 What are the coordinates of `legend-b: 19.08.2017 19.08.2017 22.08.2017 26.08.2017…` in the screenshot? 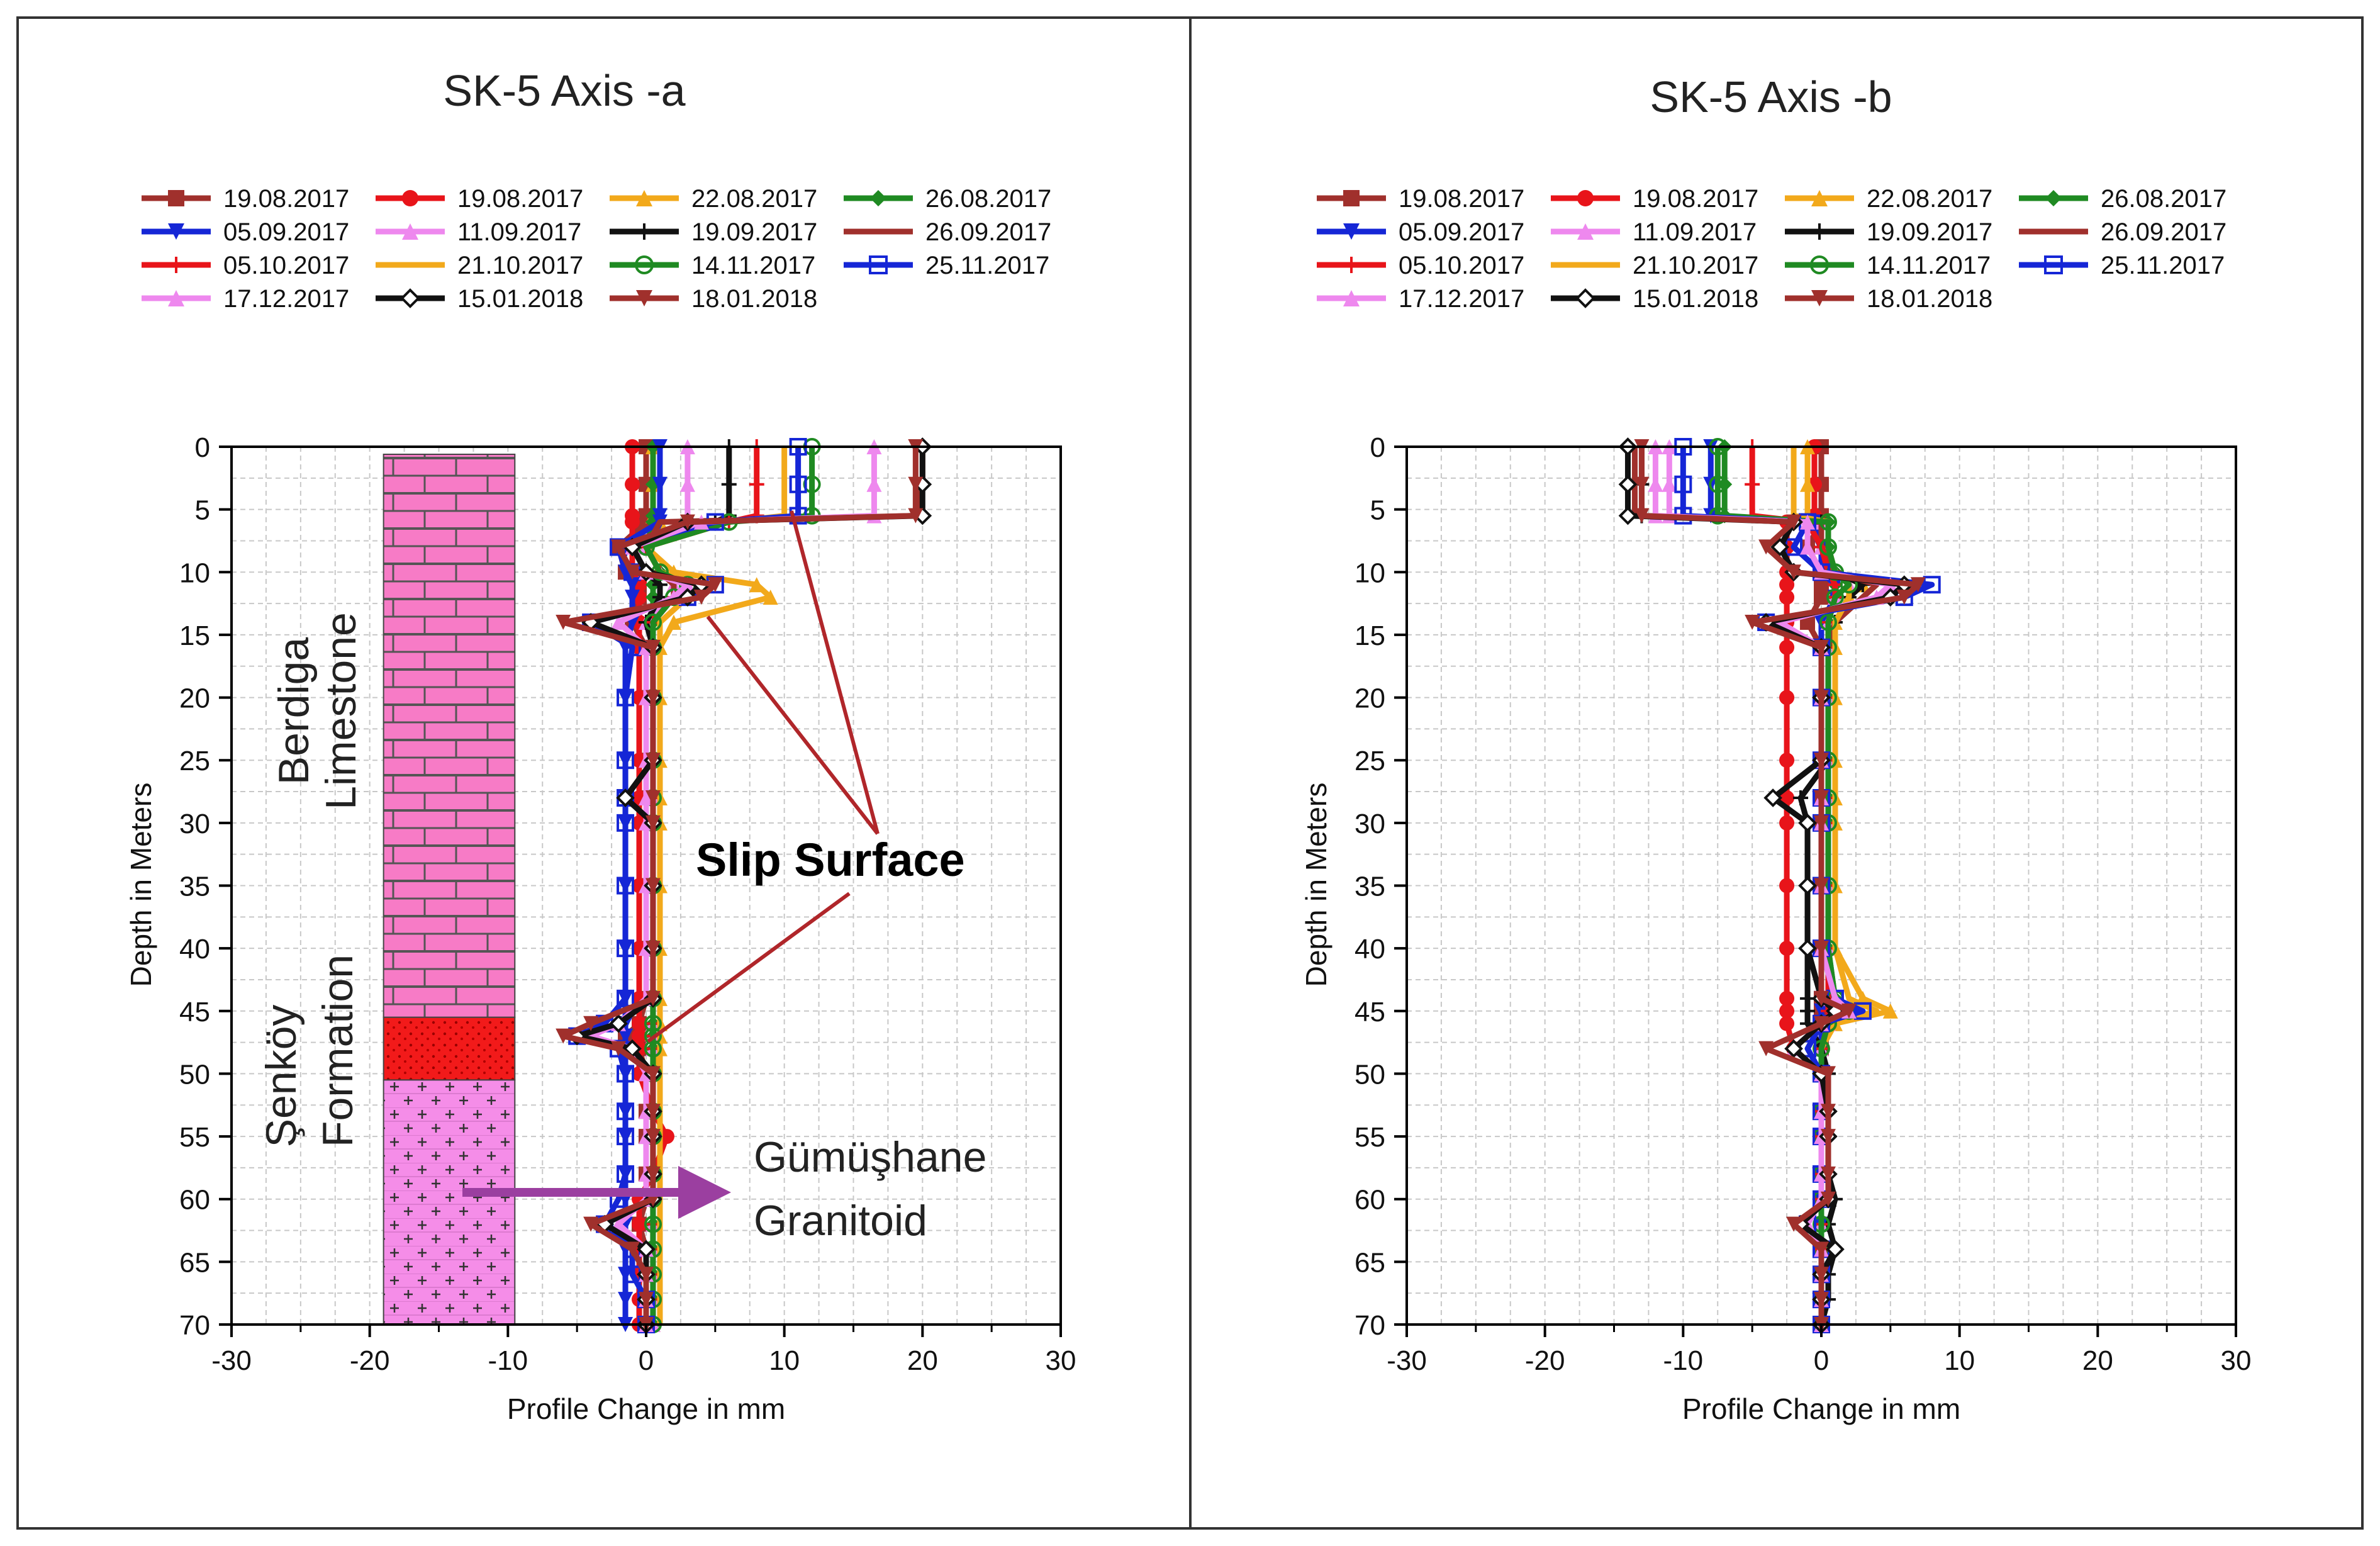 It's located at (1771, 249).